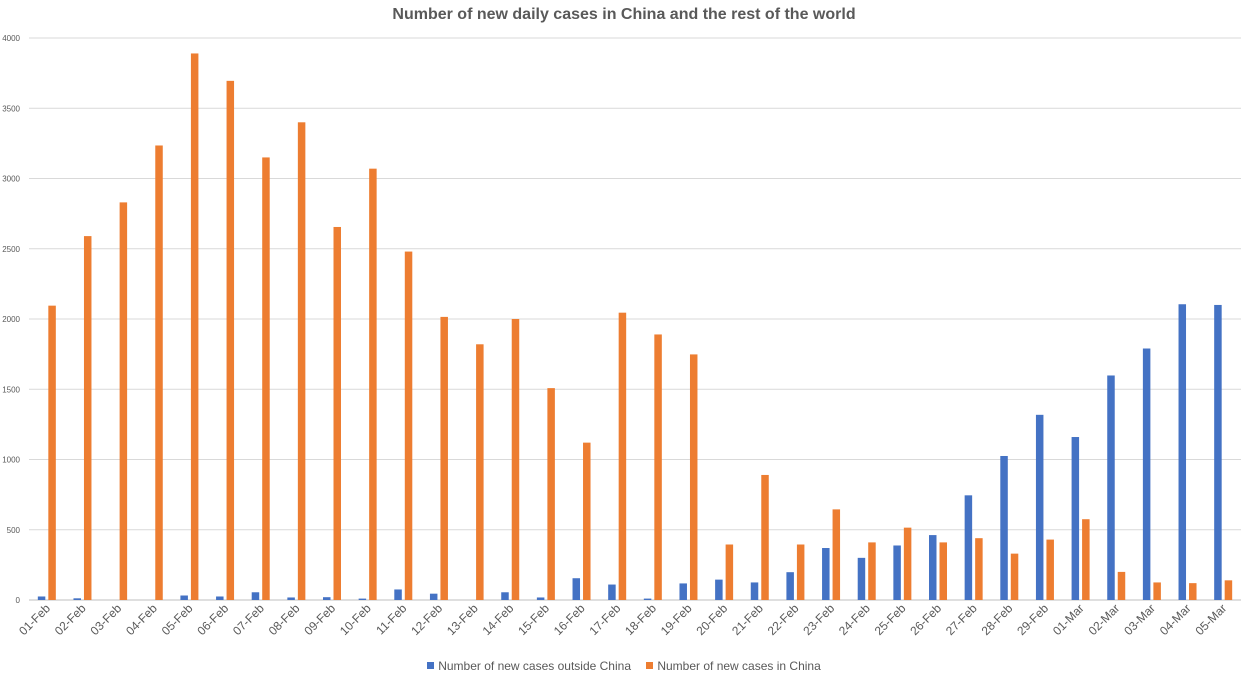 The height and width of the screenshot is (685, 1248). Describe the element at coordinates (248, 619) in the screenshot. I see `x-tick-label: 07-Feb` at that location.